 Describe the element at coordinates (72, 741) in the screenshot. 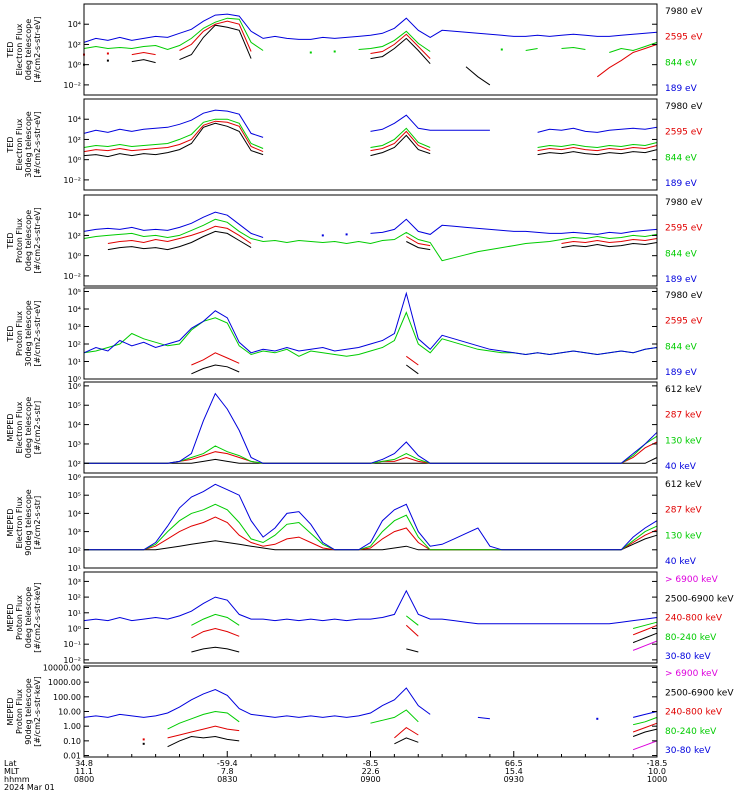

I see `y-tick-label: 0.10` at that location.